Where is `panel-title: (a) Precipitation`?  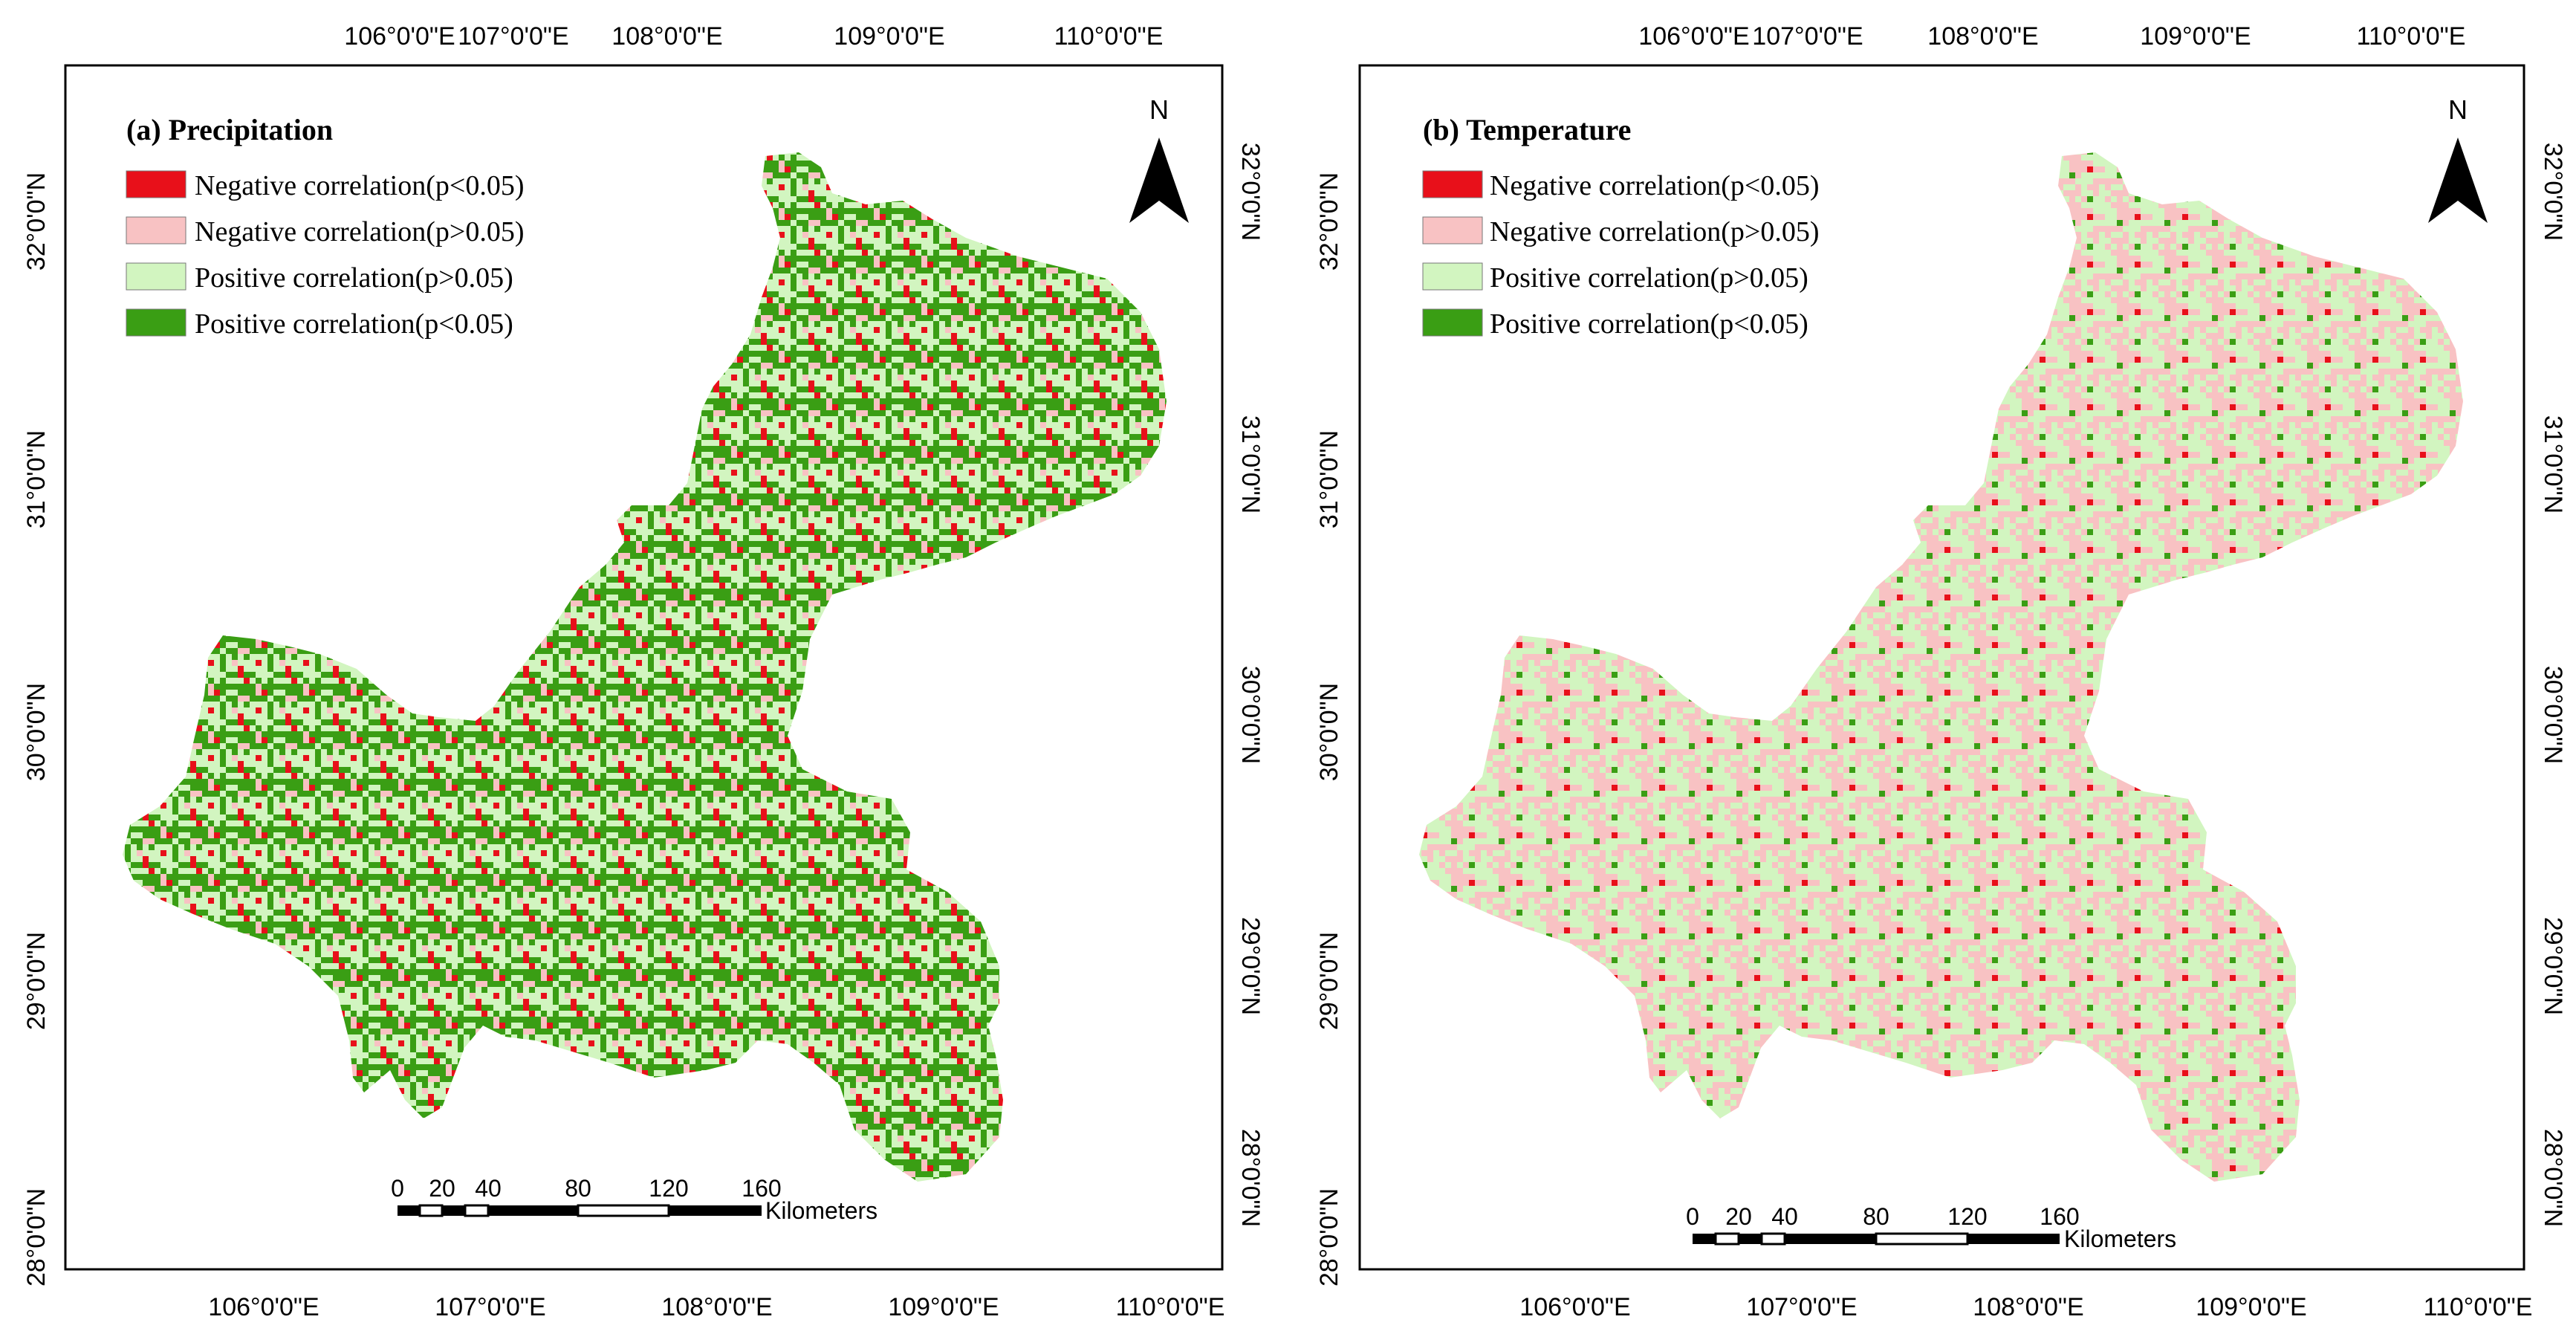 panel-title: (a) Precipitation is located at coordinates (229, 129).